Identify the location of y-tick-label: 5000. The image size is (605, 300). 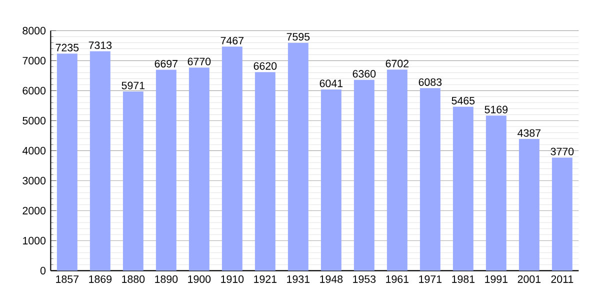
(34, 120).